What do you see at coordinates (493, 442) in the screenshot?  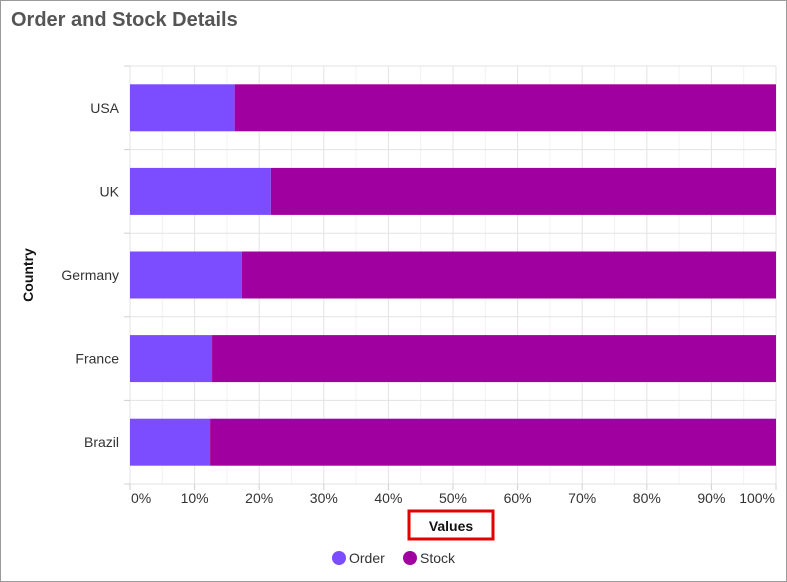 I see `bar-stock-brazil` at bounding box center [493, 442].